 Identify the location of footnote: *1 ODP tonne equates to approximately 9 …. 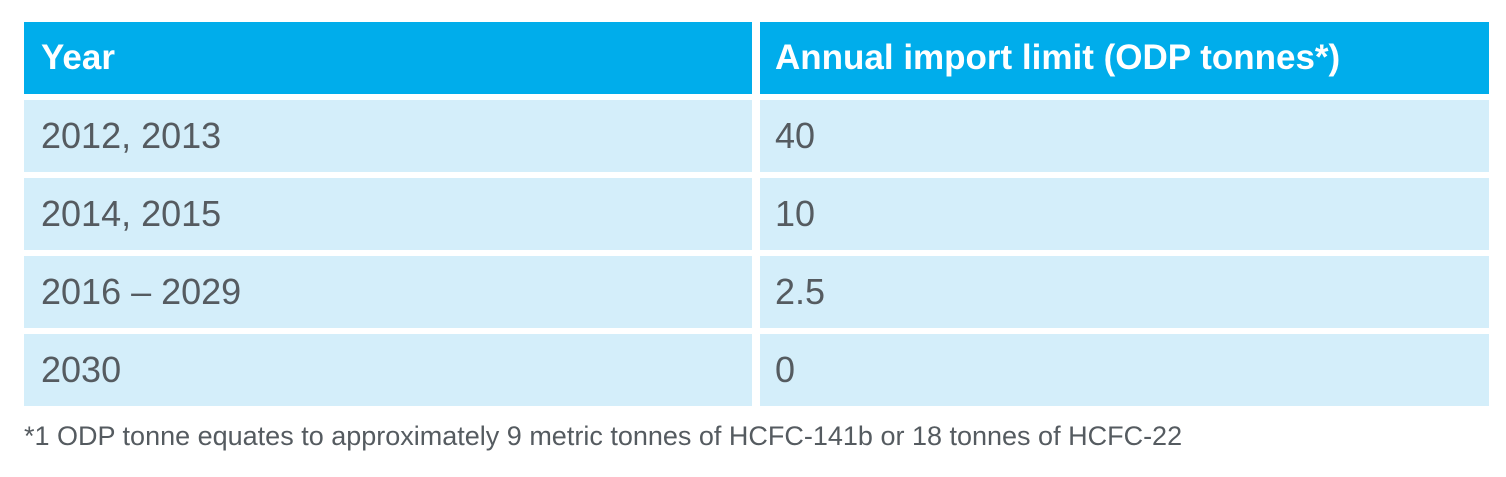
(603, 436).